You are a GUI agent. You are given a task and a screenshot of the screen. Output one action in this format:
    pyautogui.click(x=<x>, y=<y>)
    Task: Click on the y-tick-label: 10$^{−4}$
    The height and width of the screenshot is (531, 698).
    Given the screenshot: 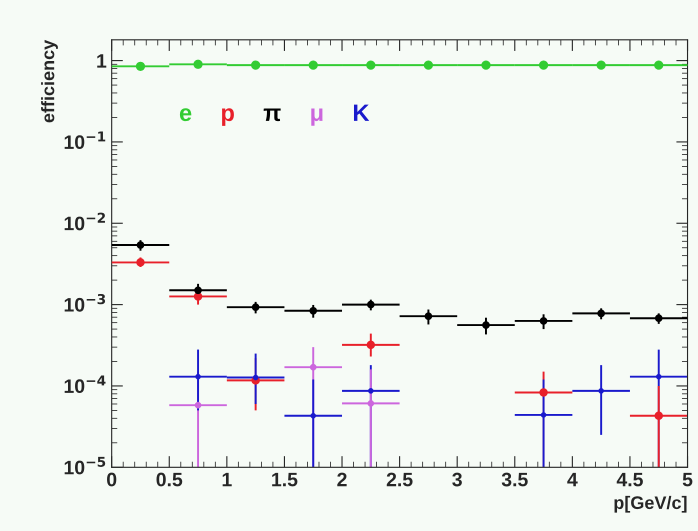 What is the action you would take?
    pyautogui.click(x=85, y=384)
    